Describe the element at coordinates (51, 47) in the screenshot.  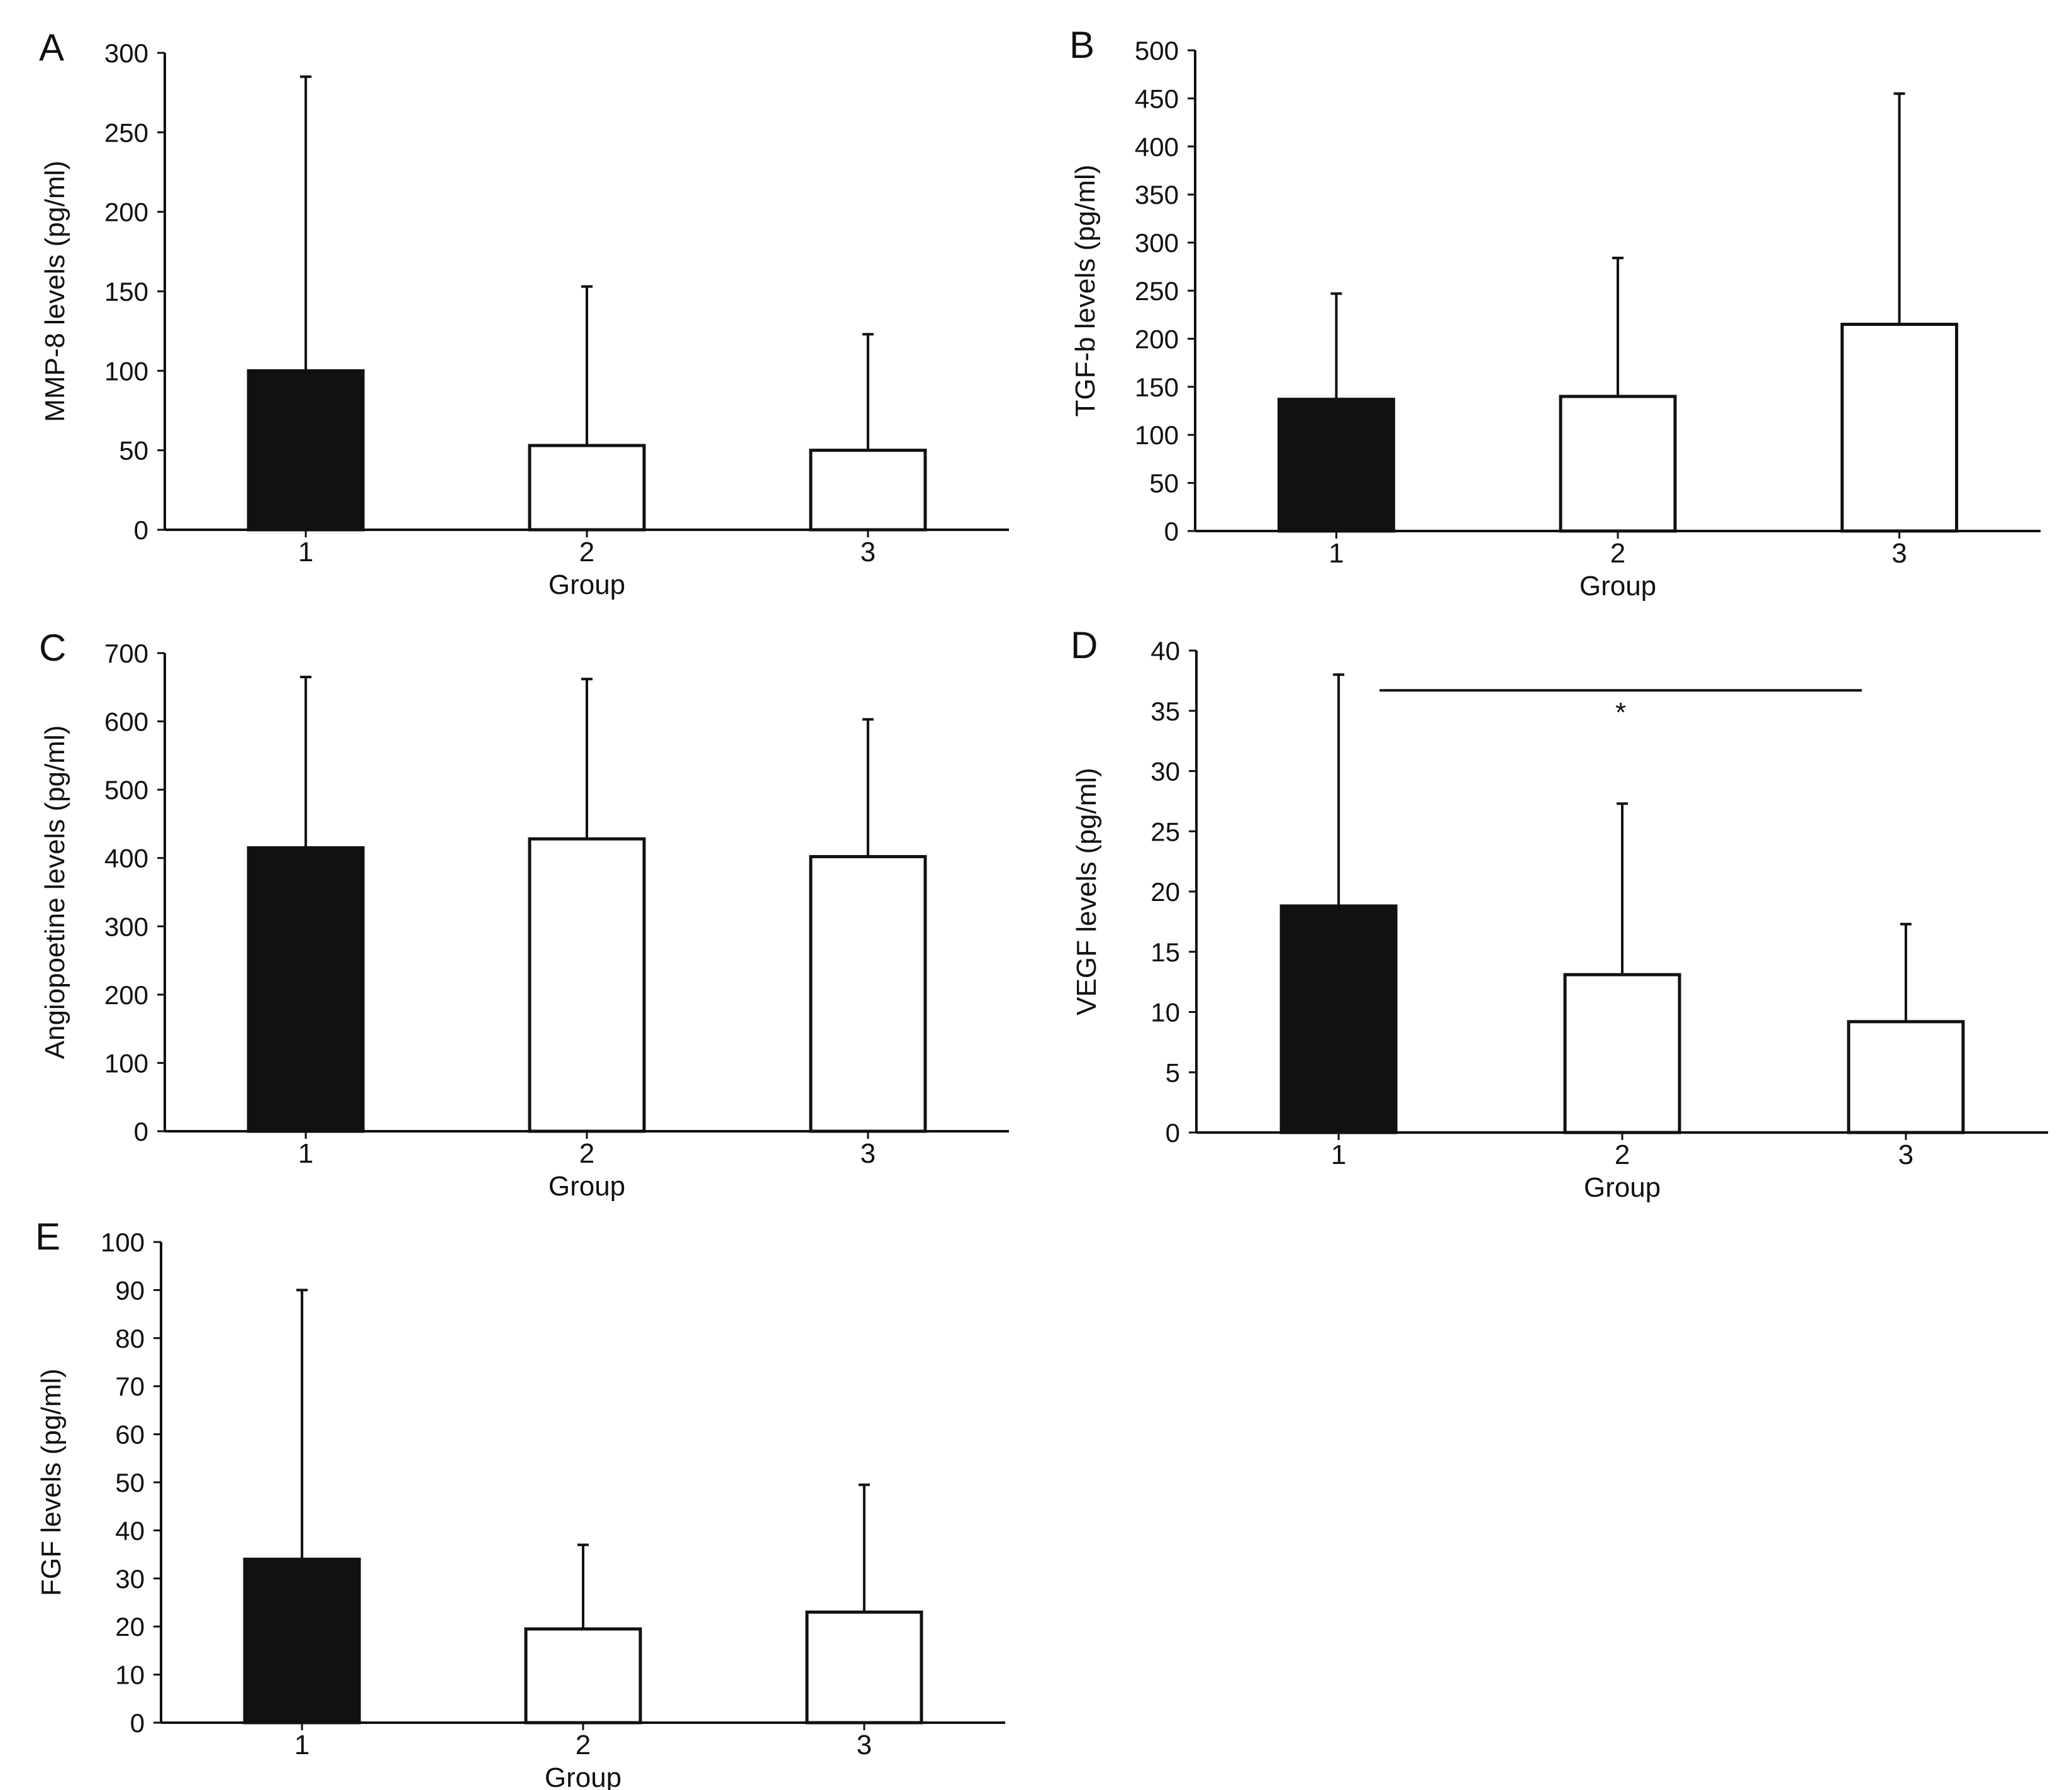
I see `panel-letter: A` at that location.